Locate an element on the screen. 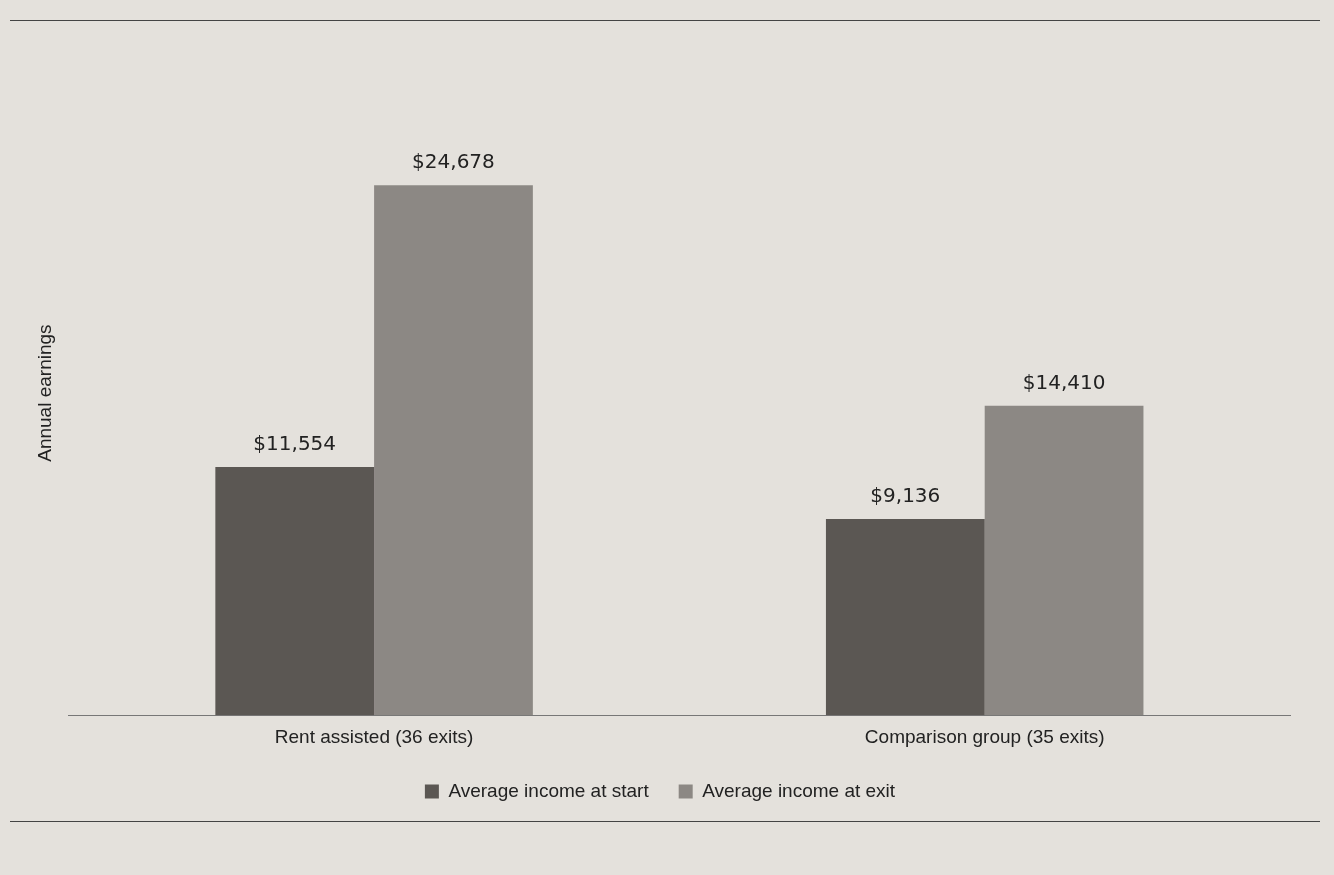 The height and width of the screenshot is (875, 1334). x-tick-label: Comparison group (35 exits) is located at coordinates (984, 736).